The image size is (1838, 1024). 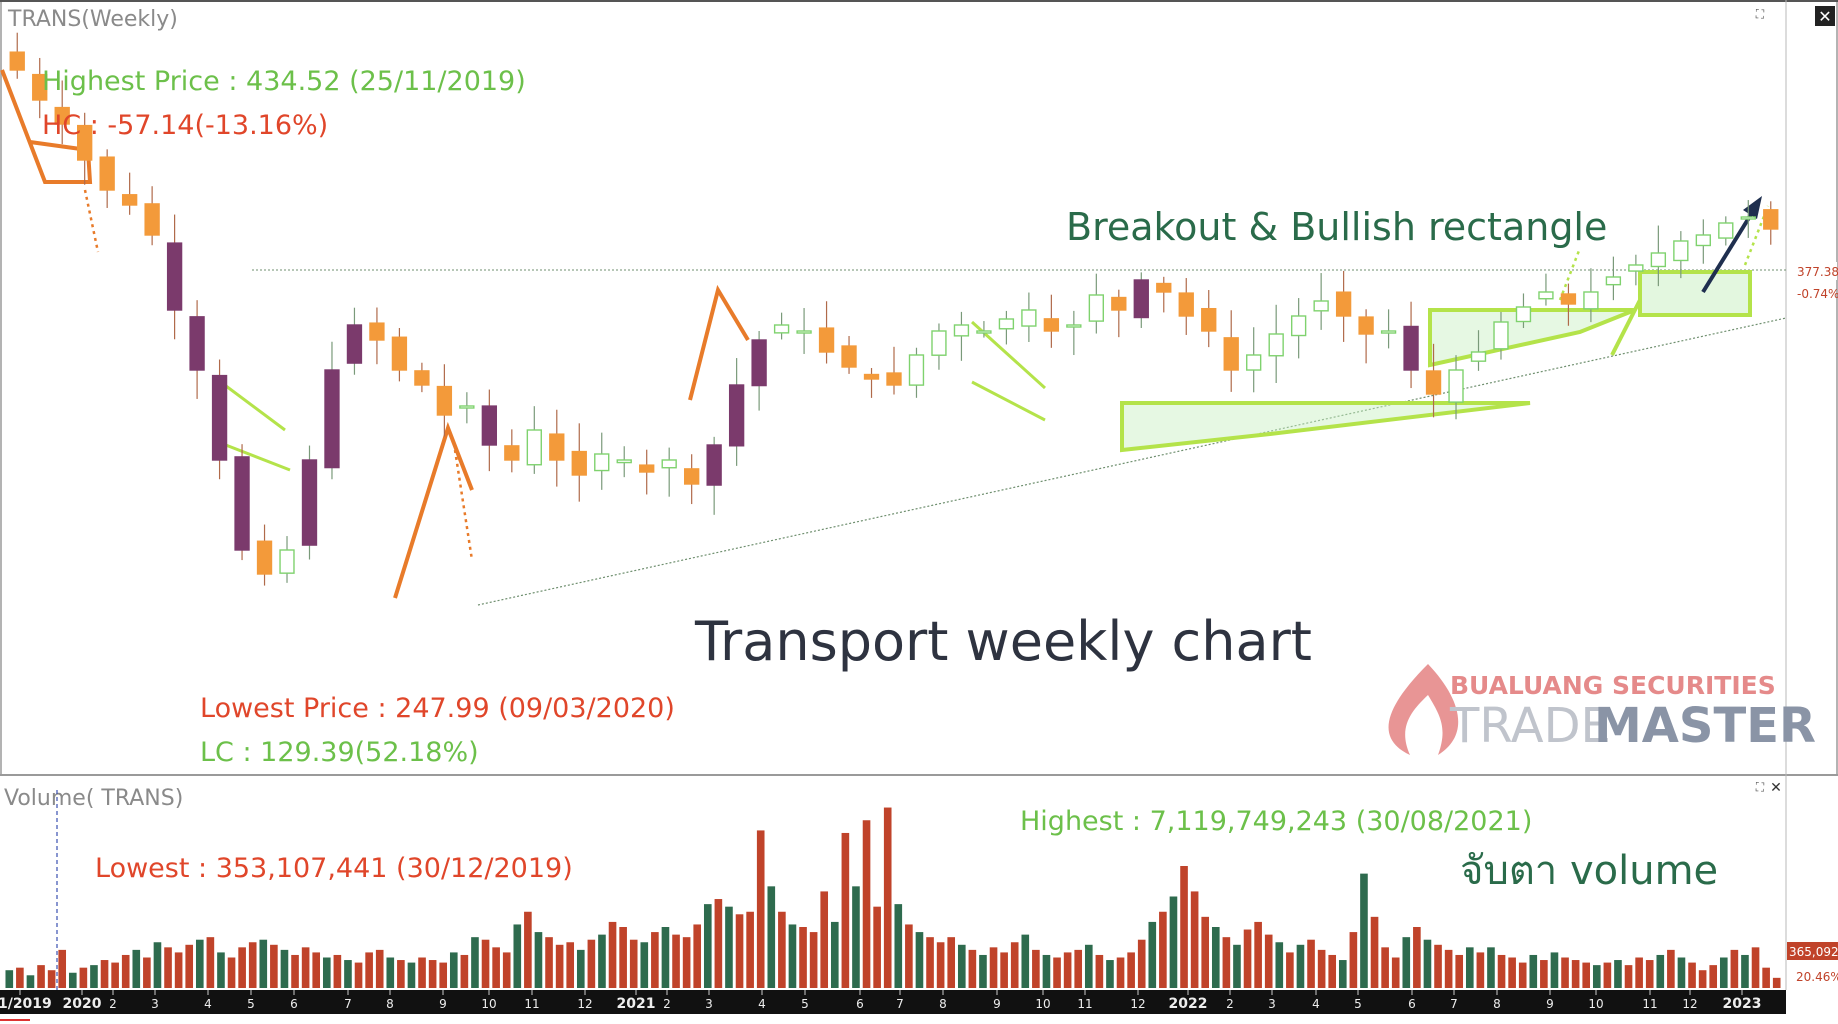 What do you see at coordinates (46, 126) in the screenshot?
I see `zigzag-top-left` at bounding box center [46, 126].